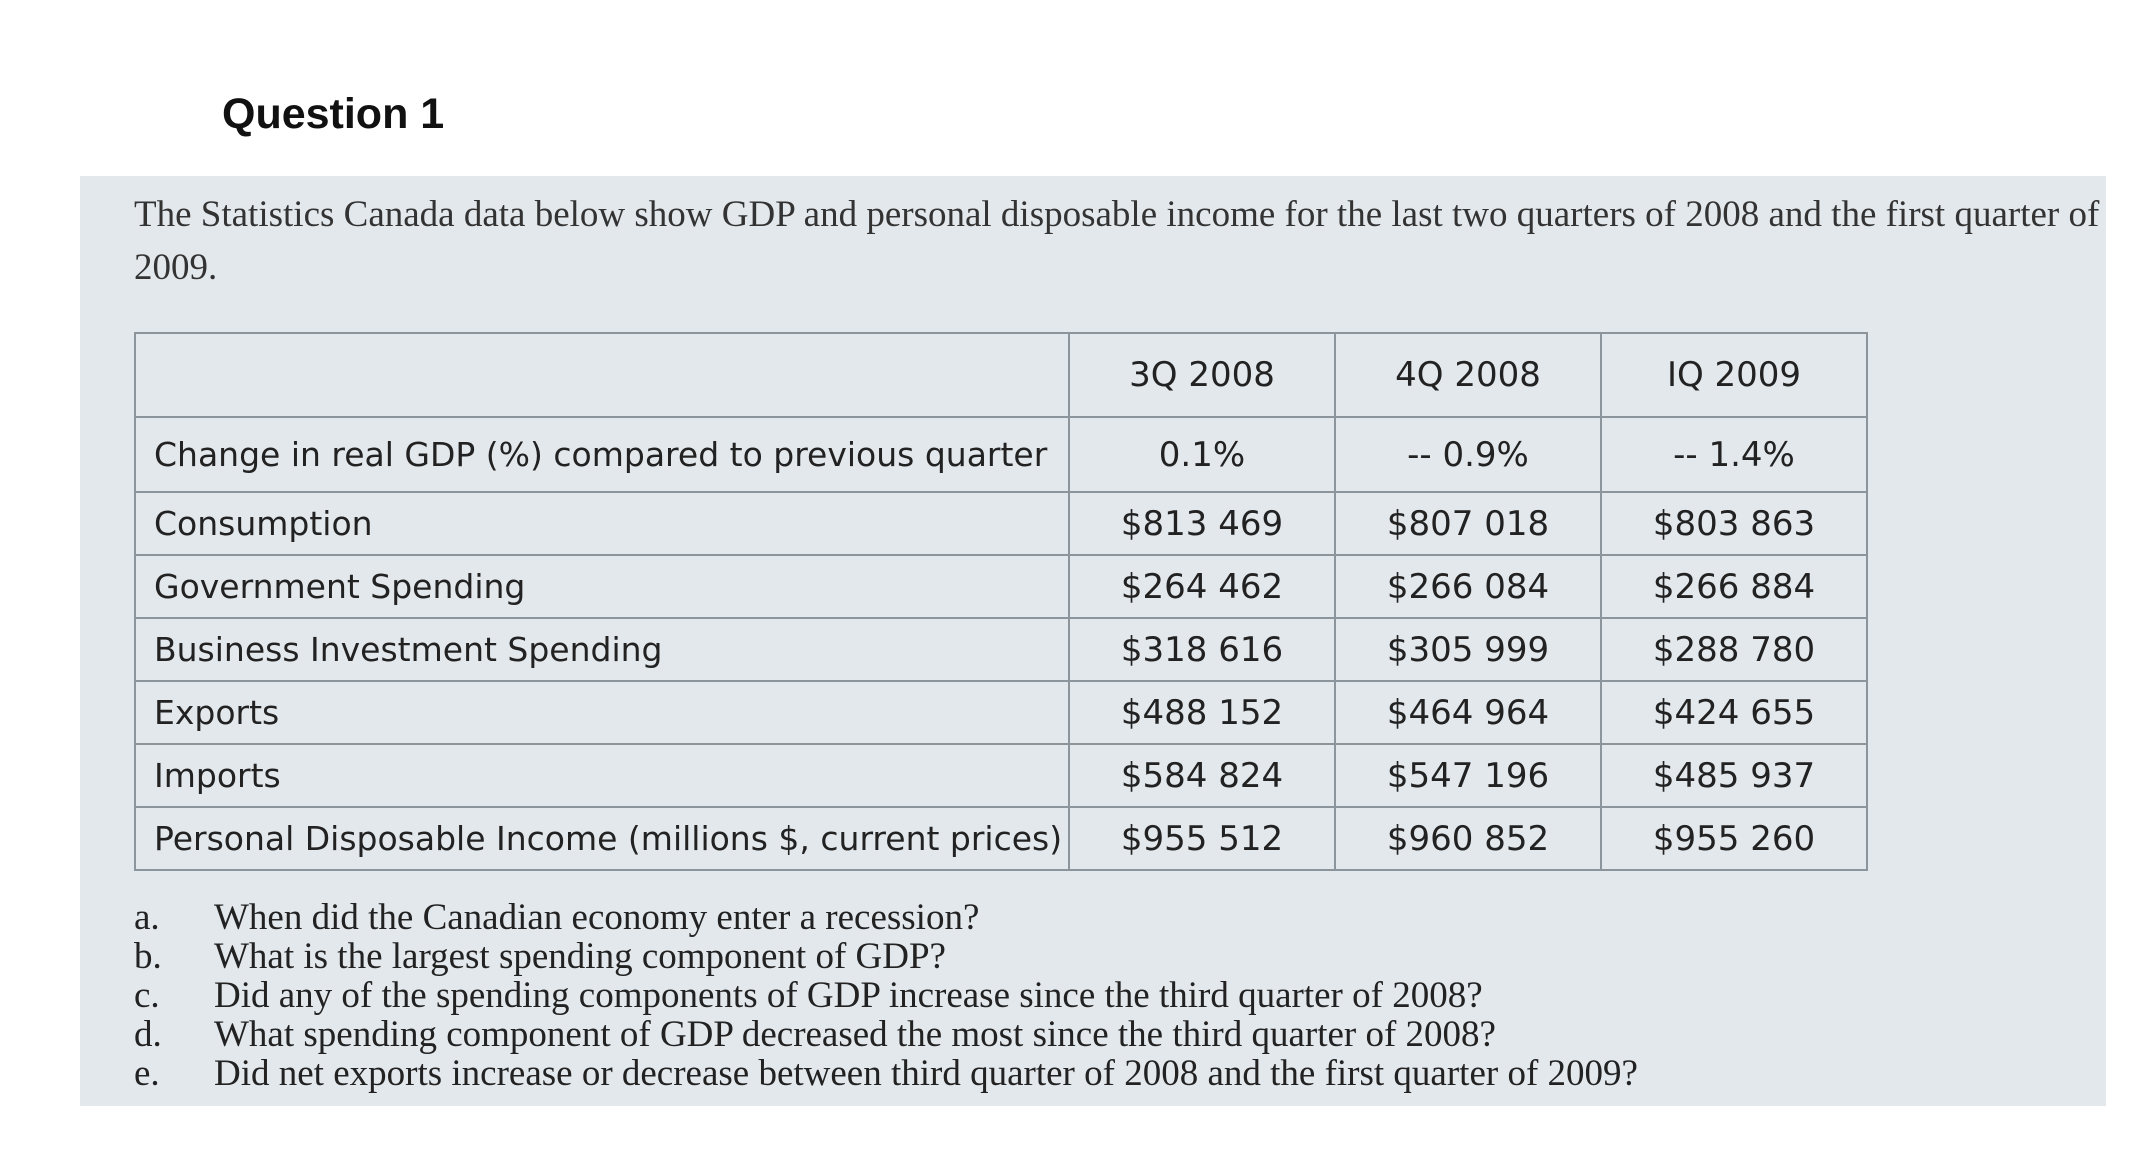  I want to click on table-cell: $485 937, so click(1734, 775).